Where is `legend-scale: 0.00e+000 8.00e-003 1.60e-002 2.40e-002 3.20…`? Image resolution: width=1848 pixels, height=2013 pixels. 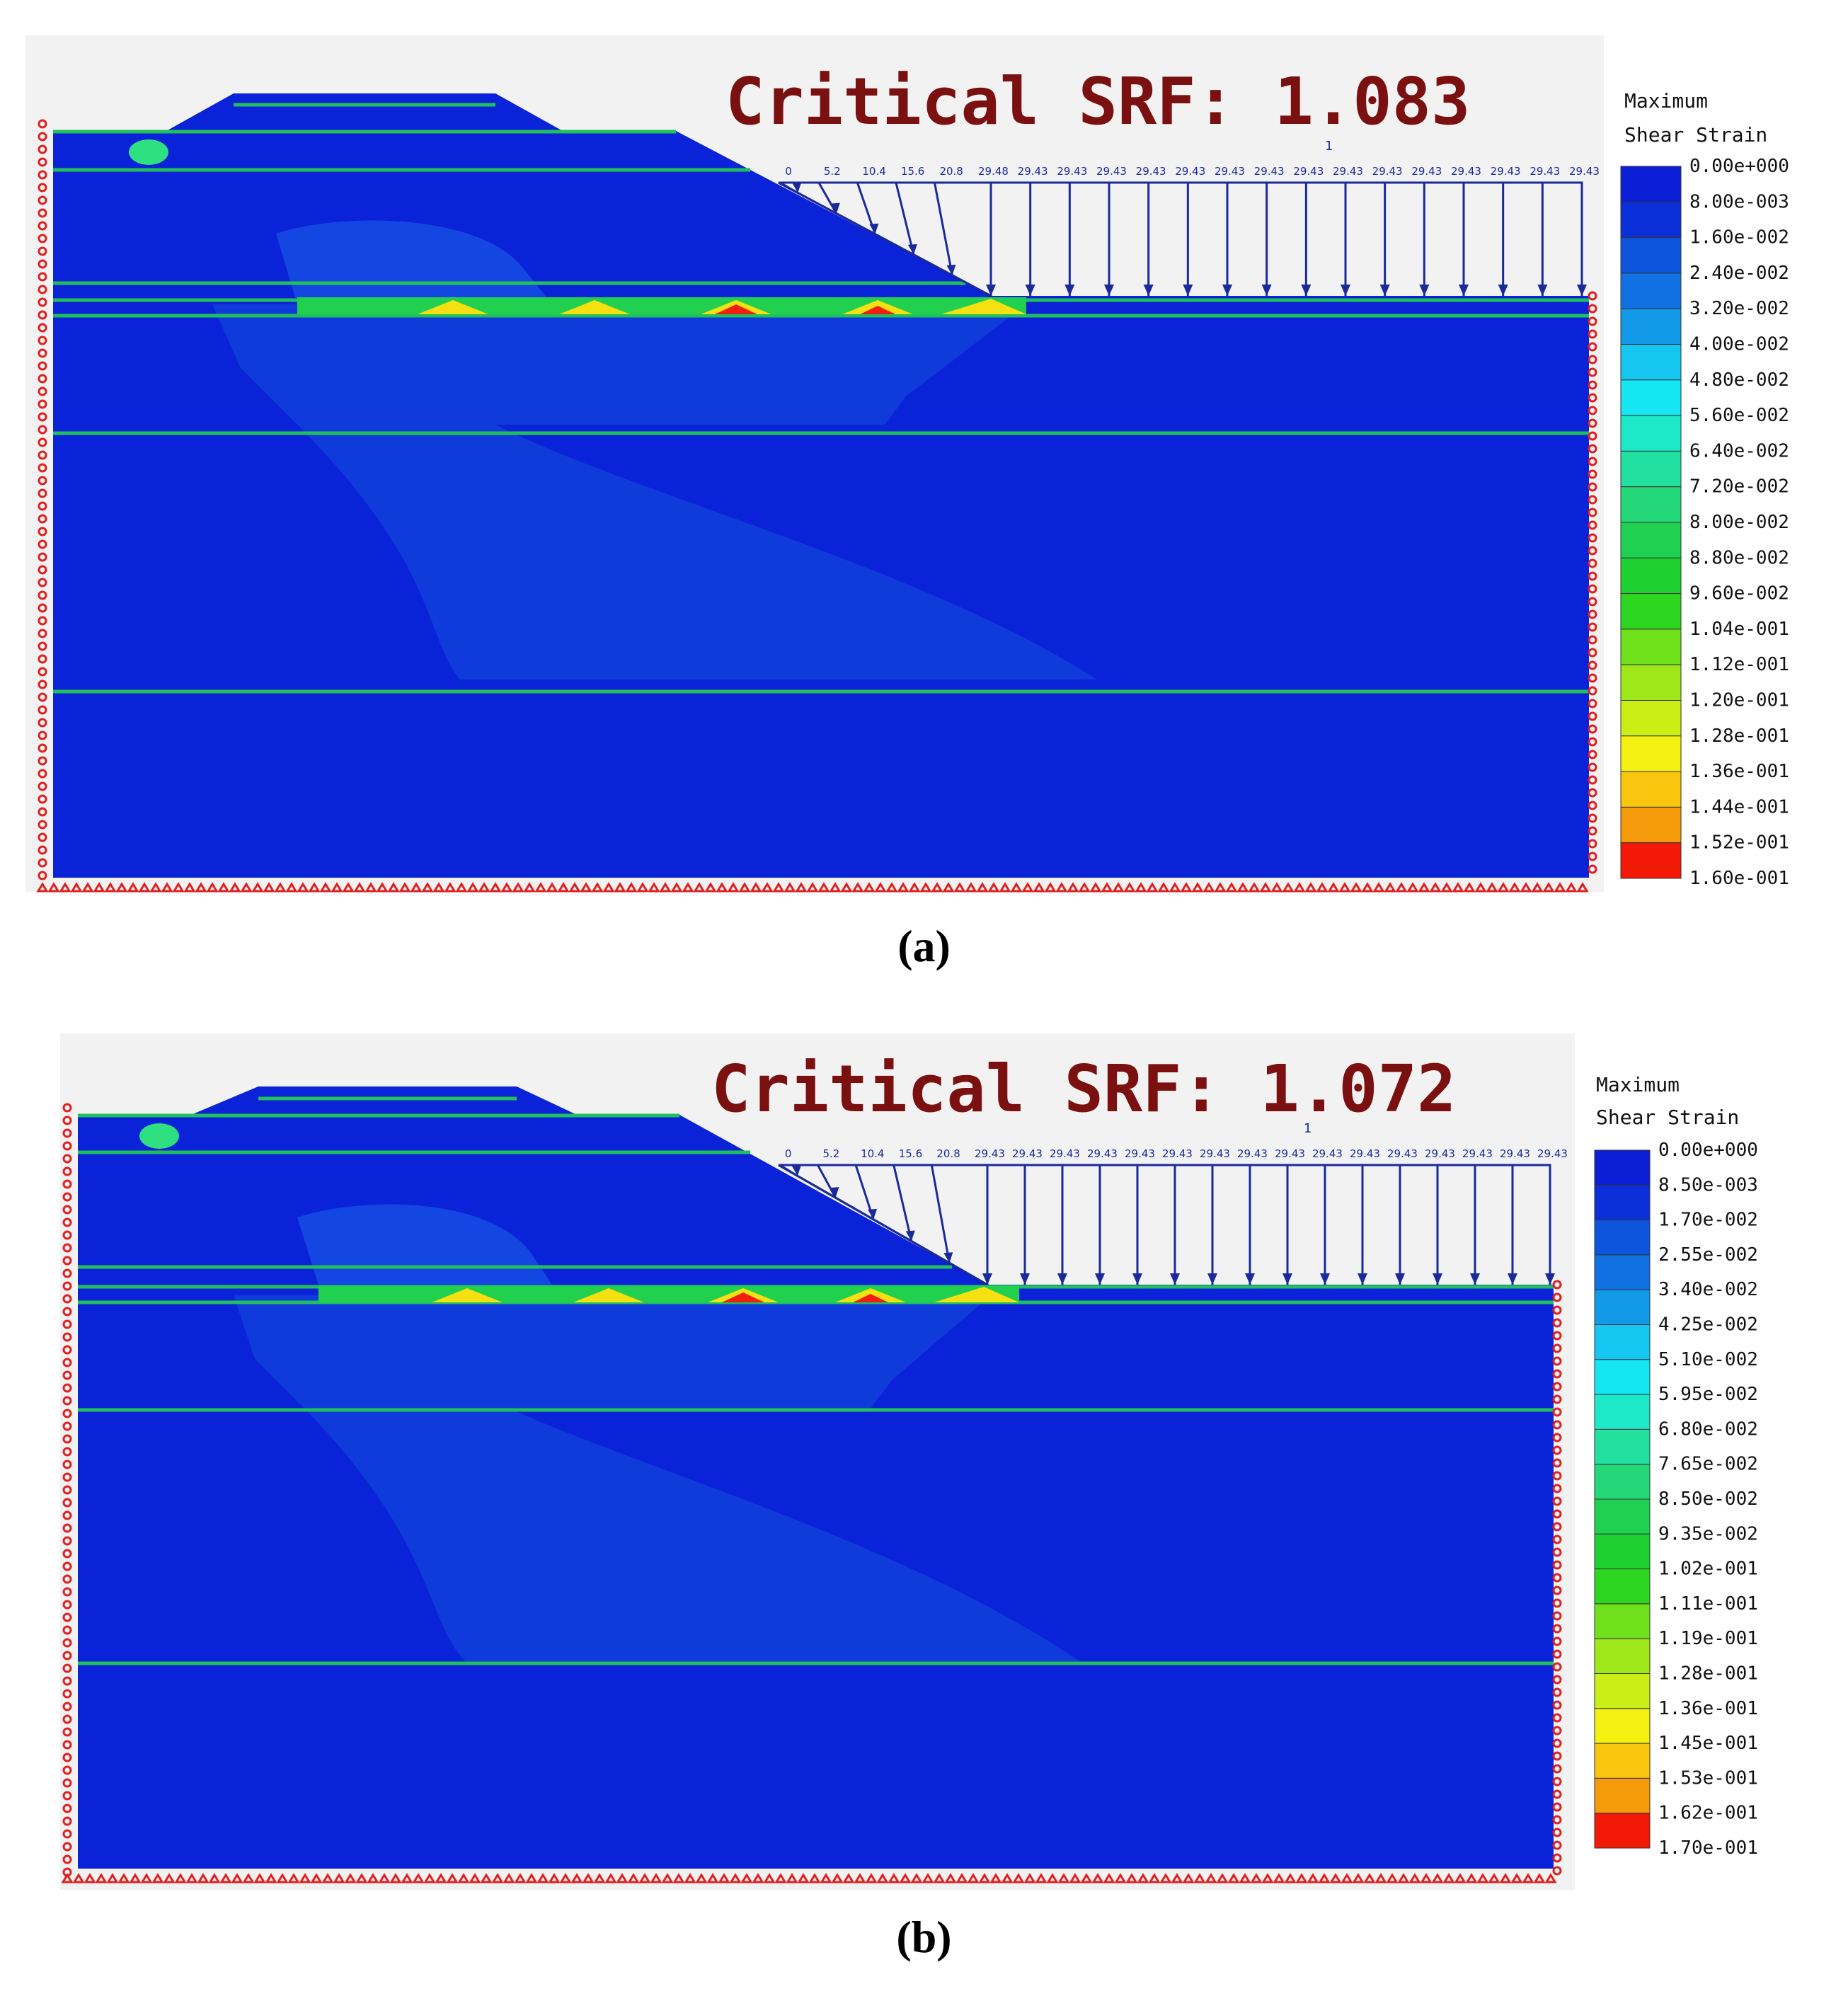 legend-scale: 0.00e+000 8.00e-003 1.60e-002 2.40e-002 3.20… is located at coordinates (1704, 522).